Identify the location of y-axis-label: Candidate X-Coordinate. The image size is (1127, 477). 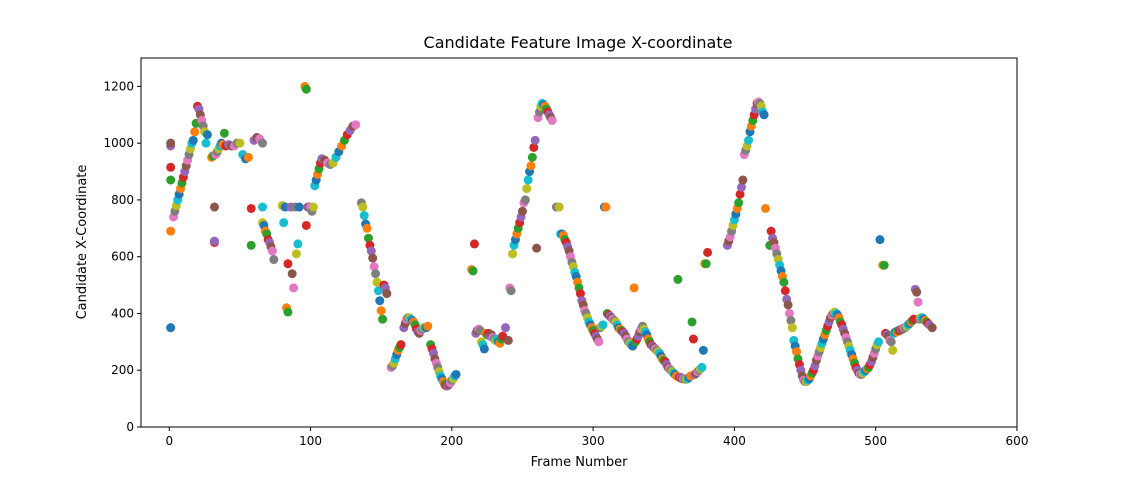
(82, 242).